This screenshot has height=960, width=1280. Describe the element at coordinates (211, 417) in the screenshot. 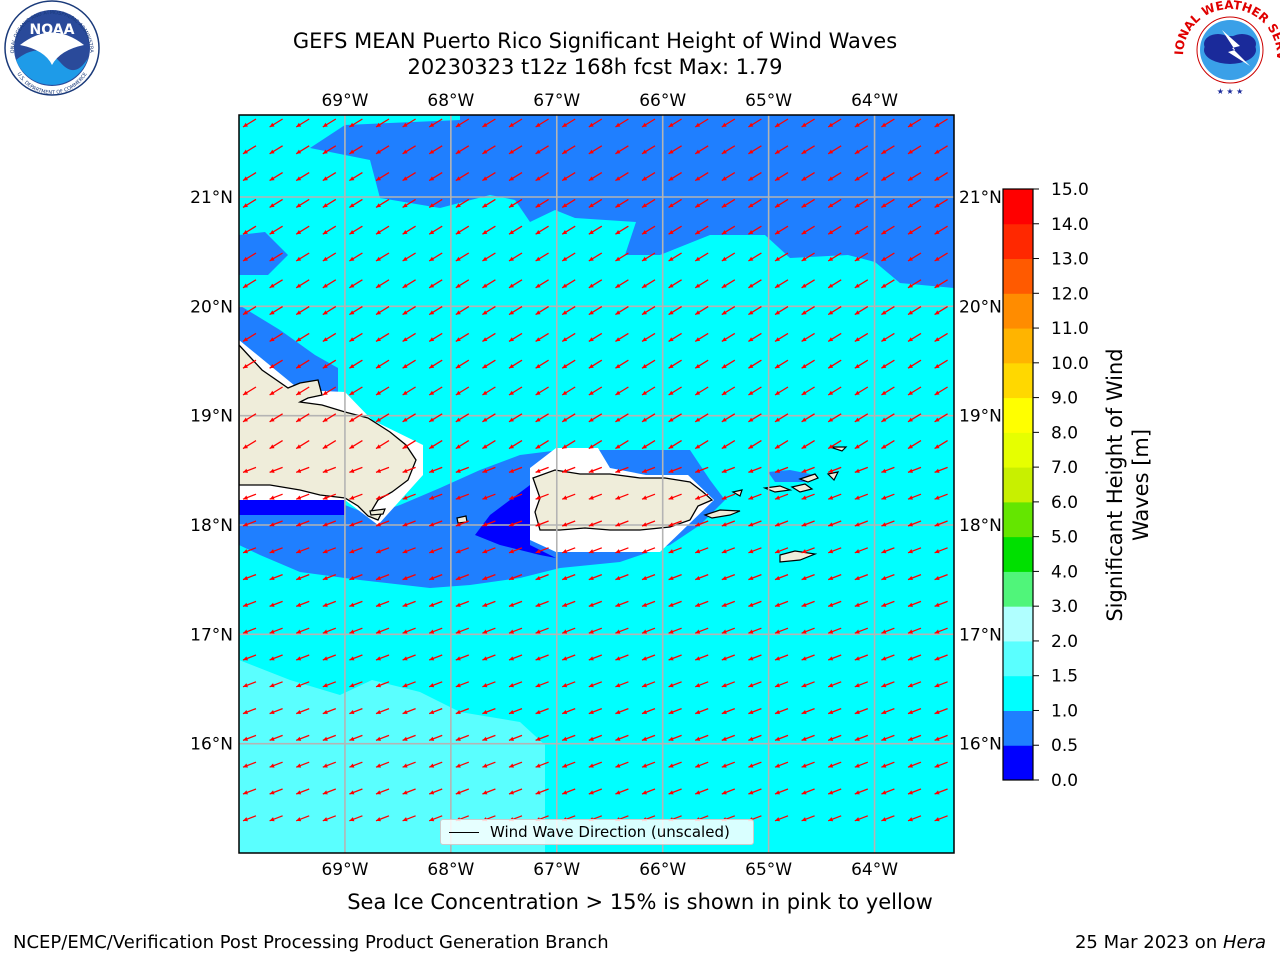

I see `lat-tick-label: 19°N` at that location.